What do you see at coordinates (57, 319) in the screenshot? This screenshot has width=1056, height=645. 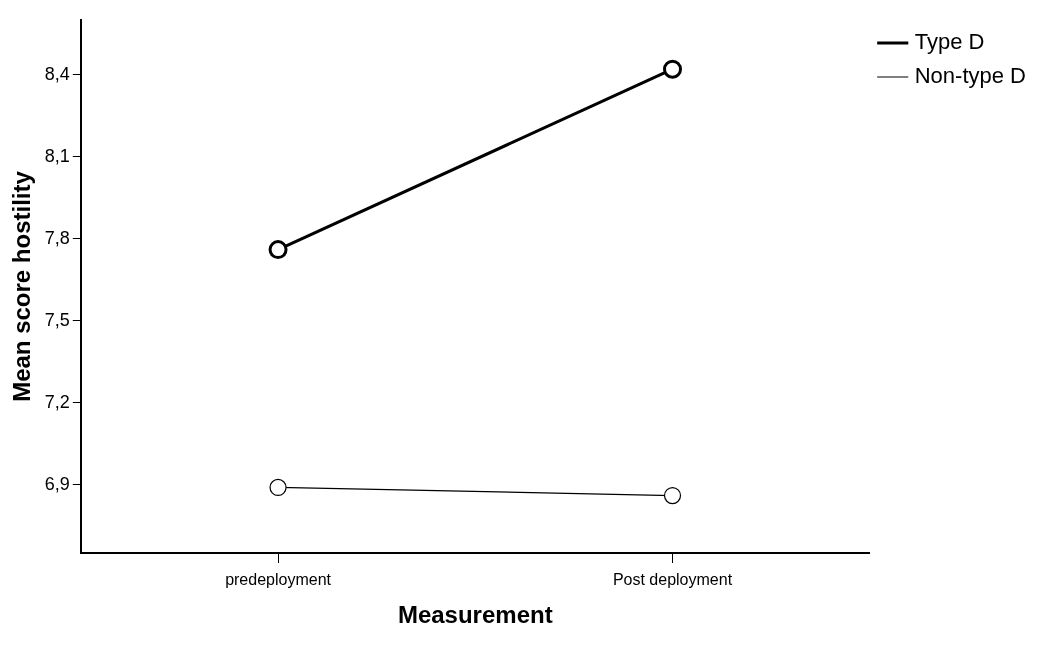 I see `y-tick-label: 7,5` at bounding box center [57, 319].